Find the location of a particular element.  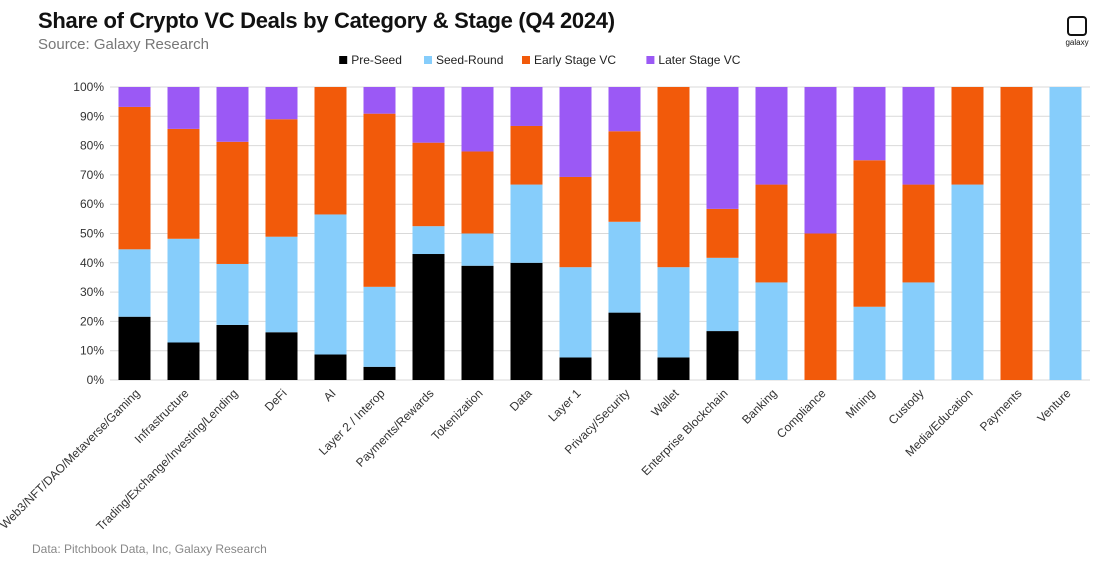

galaxy-logo: galaxy is located at coordinates (1077, 31).